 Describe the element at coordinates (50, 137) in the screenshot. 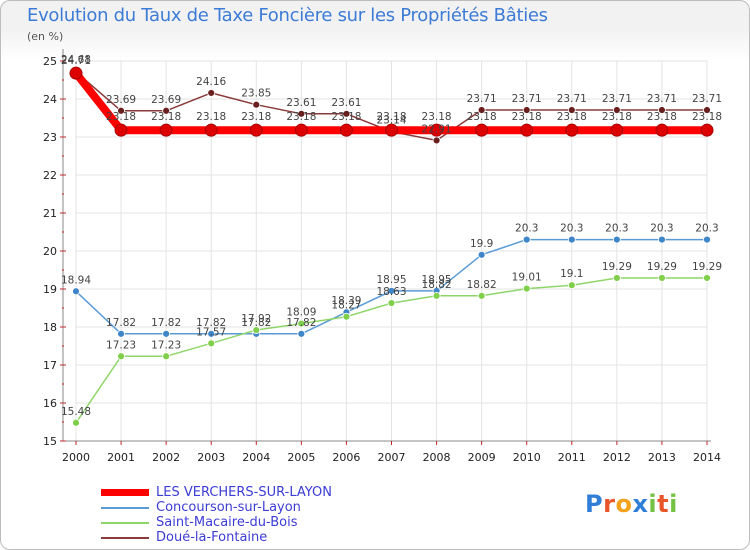

I see `y-tick-label: 23` at that location.